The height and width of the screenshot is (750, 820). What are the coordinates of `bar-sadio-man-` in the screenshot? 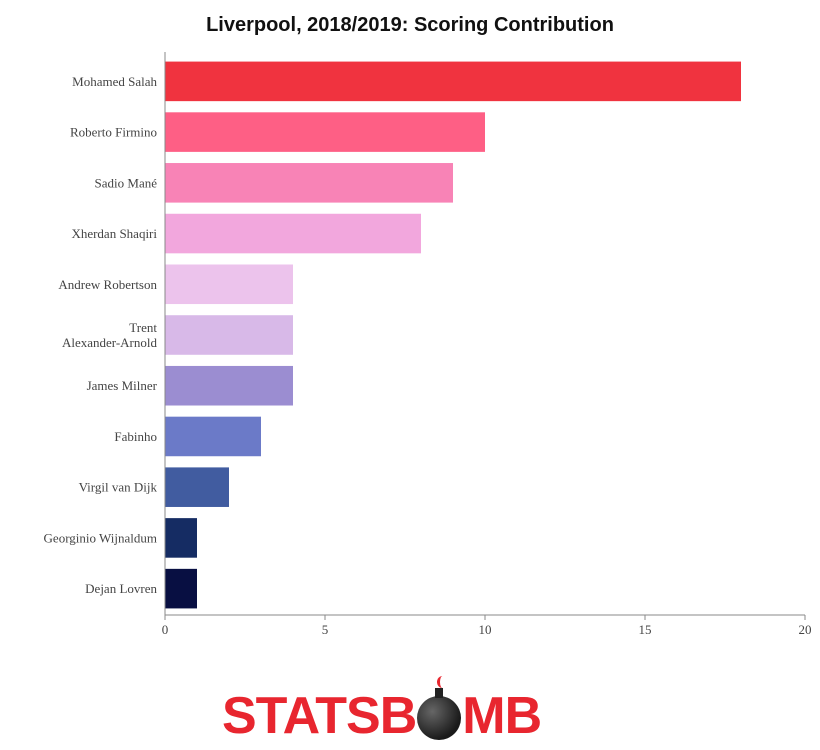 It's located at (309, 183).